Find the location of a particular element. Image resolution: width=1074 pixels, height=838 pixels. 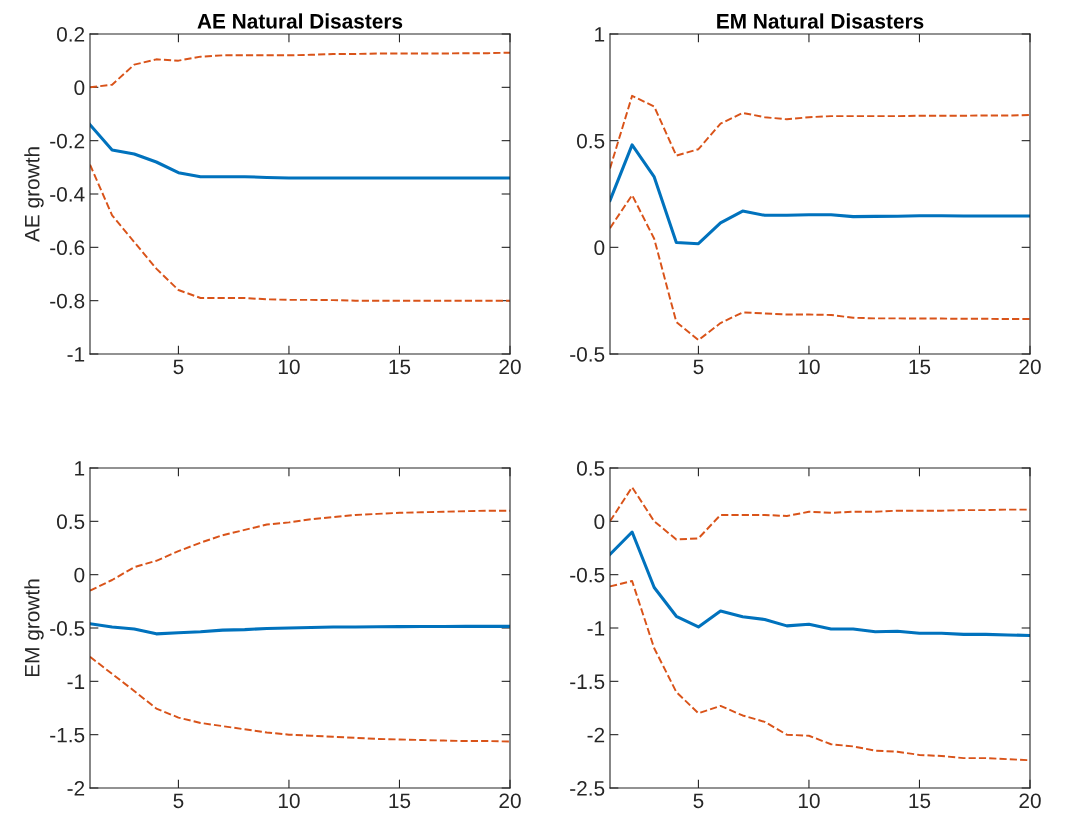

y-tick-label: -0.2 is located at coordinates (67, 141).